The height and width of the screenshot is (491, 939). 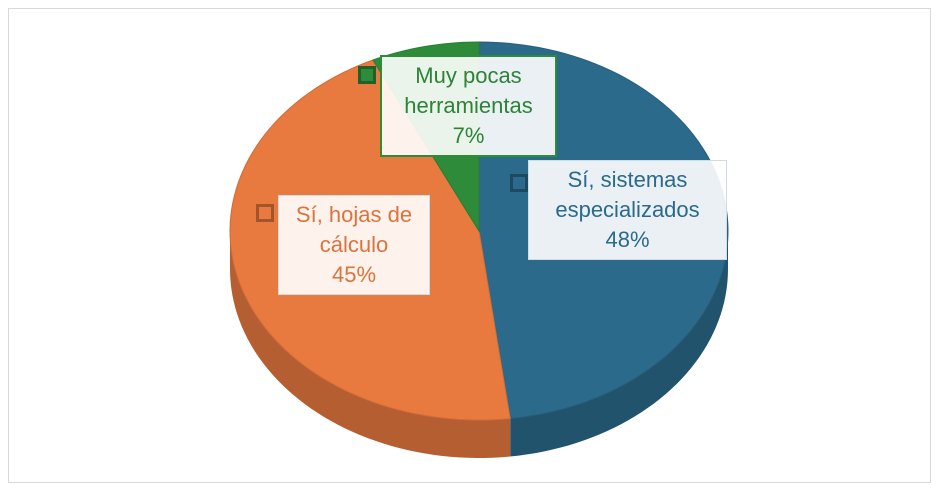 I want to click on data-label: Sí, sistemas especializados 48%, so click(x=627, y=210).